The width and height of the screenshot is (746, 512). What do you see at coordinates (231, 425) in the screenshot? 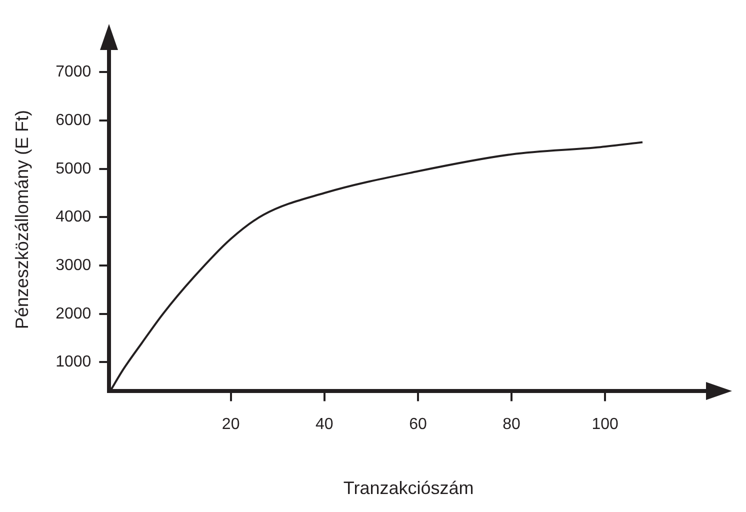
I see `x-tick-label: 20` at bounding box center [231, 425].